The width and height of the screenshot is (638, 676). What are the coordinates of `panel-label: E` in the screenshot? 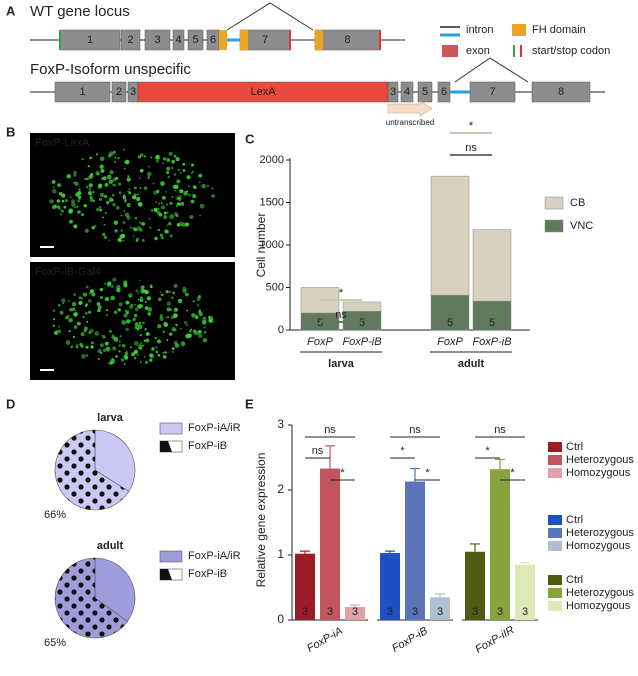 It's located at (249, 403).